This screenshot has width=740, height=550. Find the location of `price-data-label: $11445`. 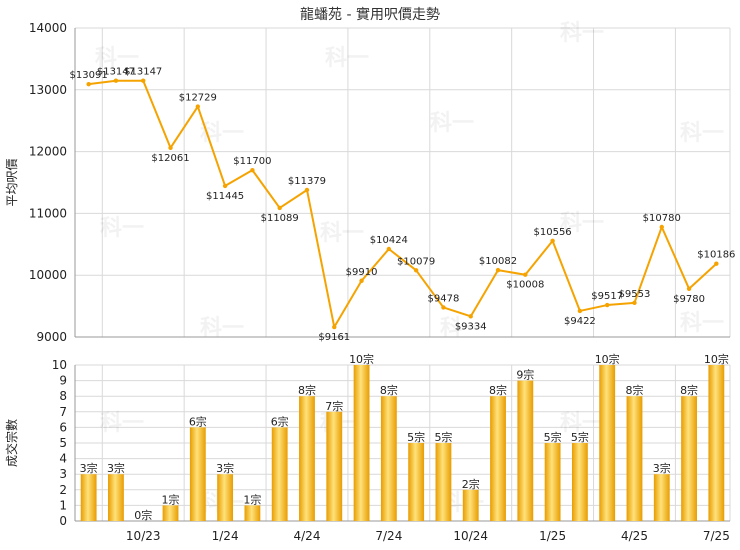

price-data-label: $11445 is located at coordinates (225, 196).